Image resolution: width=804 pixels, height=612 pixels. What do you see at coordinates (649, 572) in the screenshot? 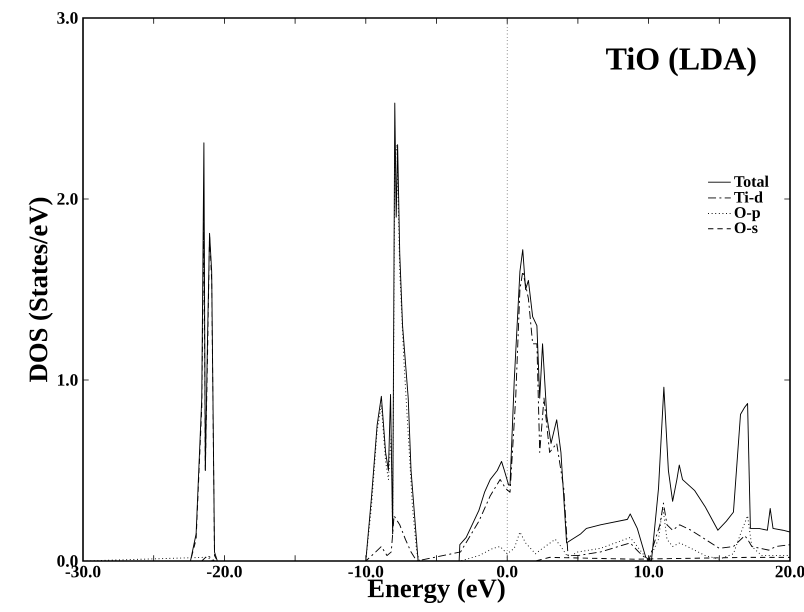
I see `x-tick-label: 10.0` at bounding box center [649, 572].